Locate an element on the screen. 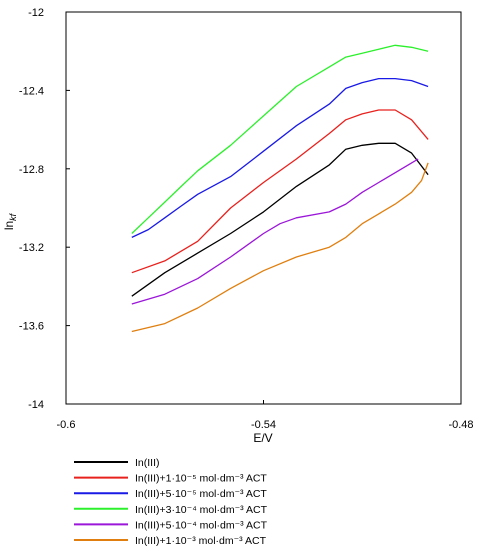 The height and width of the screenshot is (550, 478). x-tick-label: -0.54 is located at coordinates (263, 425).